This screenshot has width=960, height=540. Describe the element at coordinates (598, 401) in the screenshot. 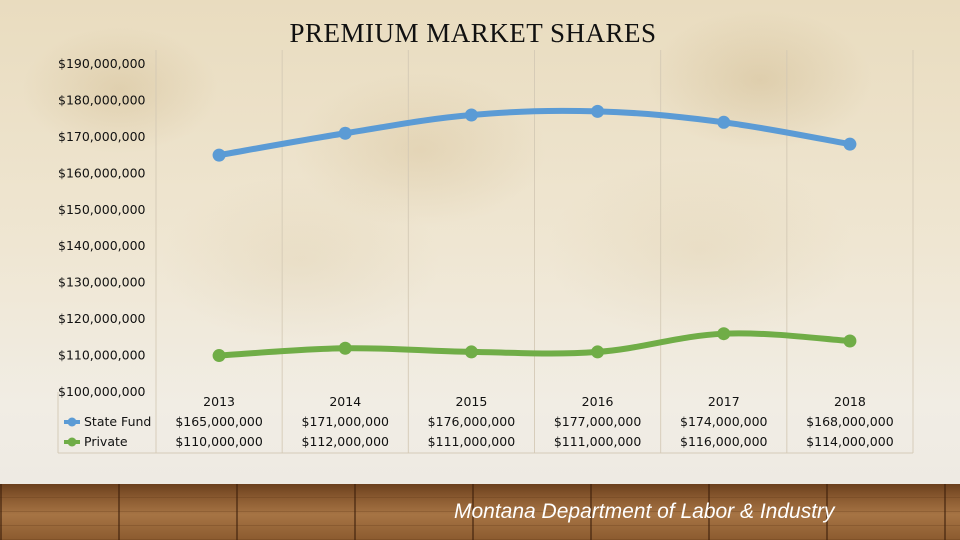

I see `x-tick-label: 2016` at that location.